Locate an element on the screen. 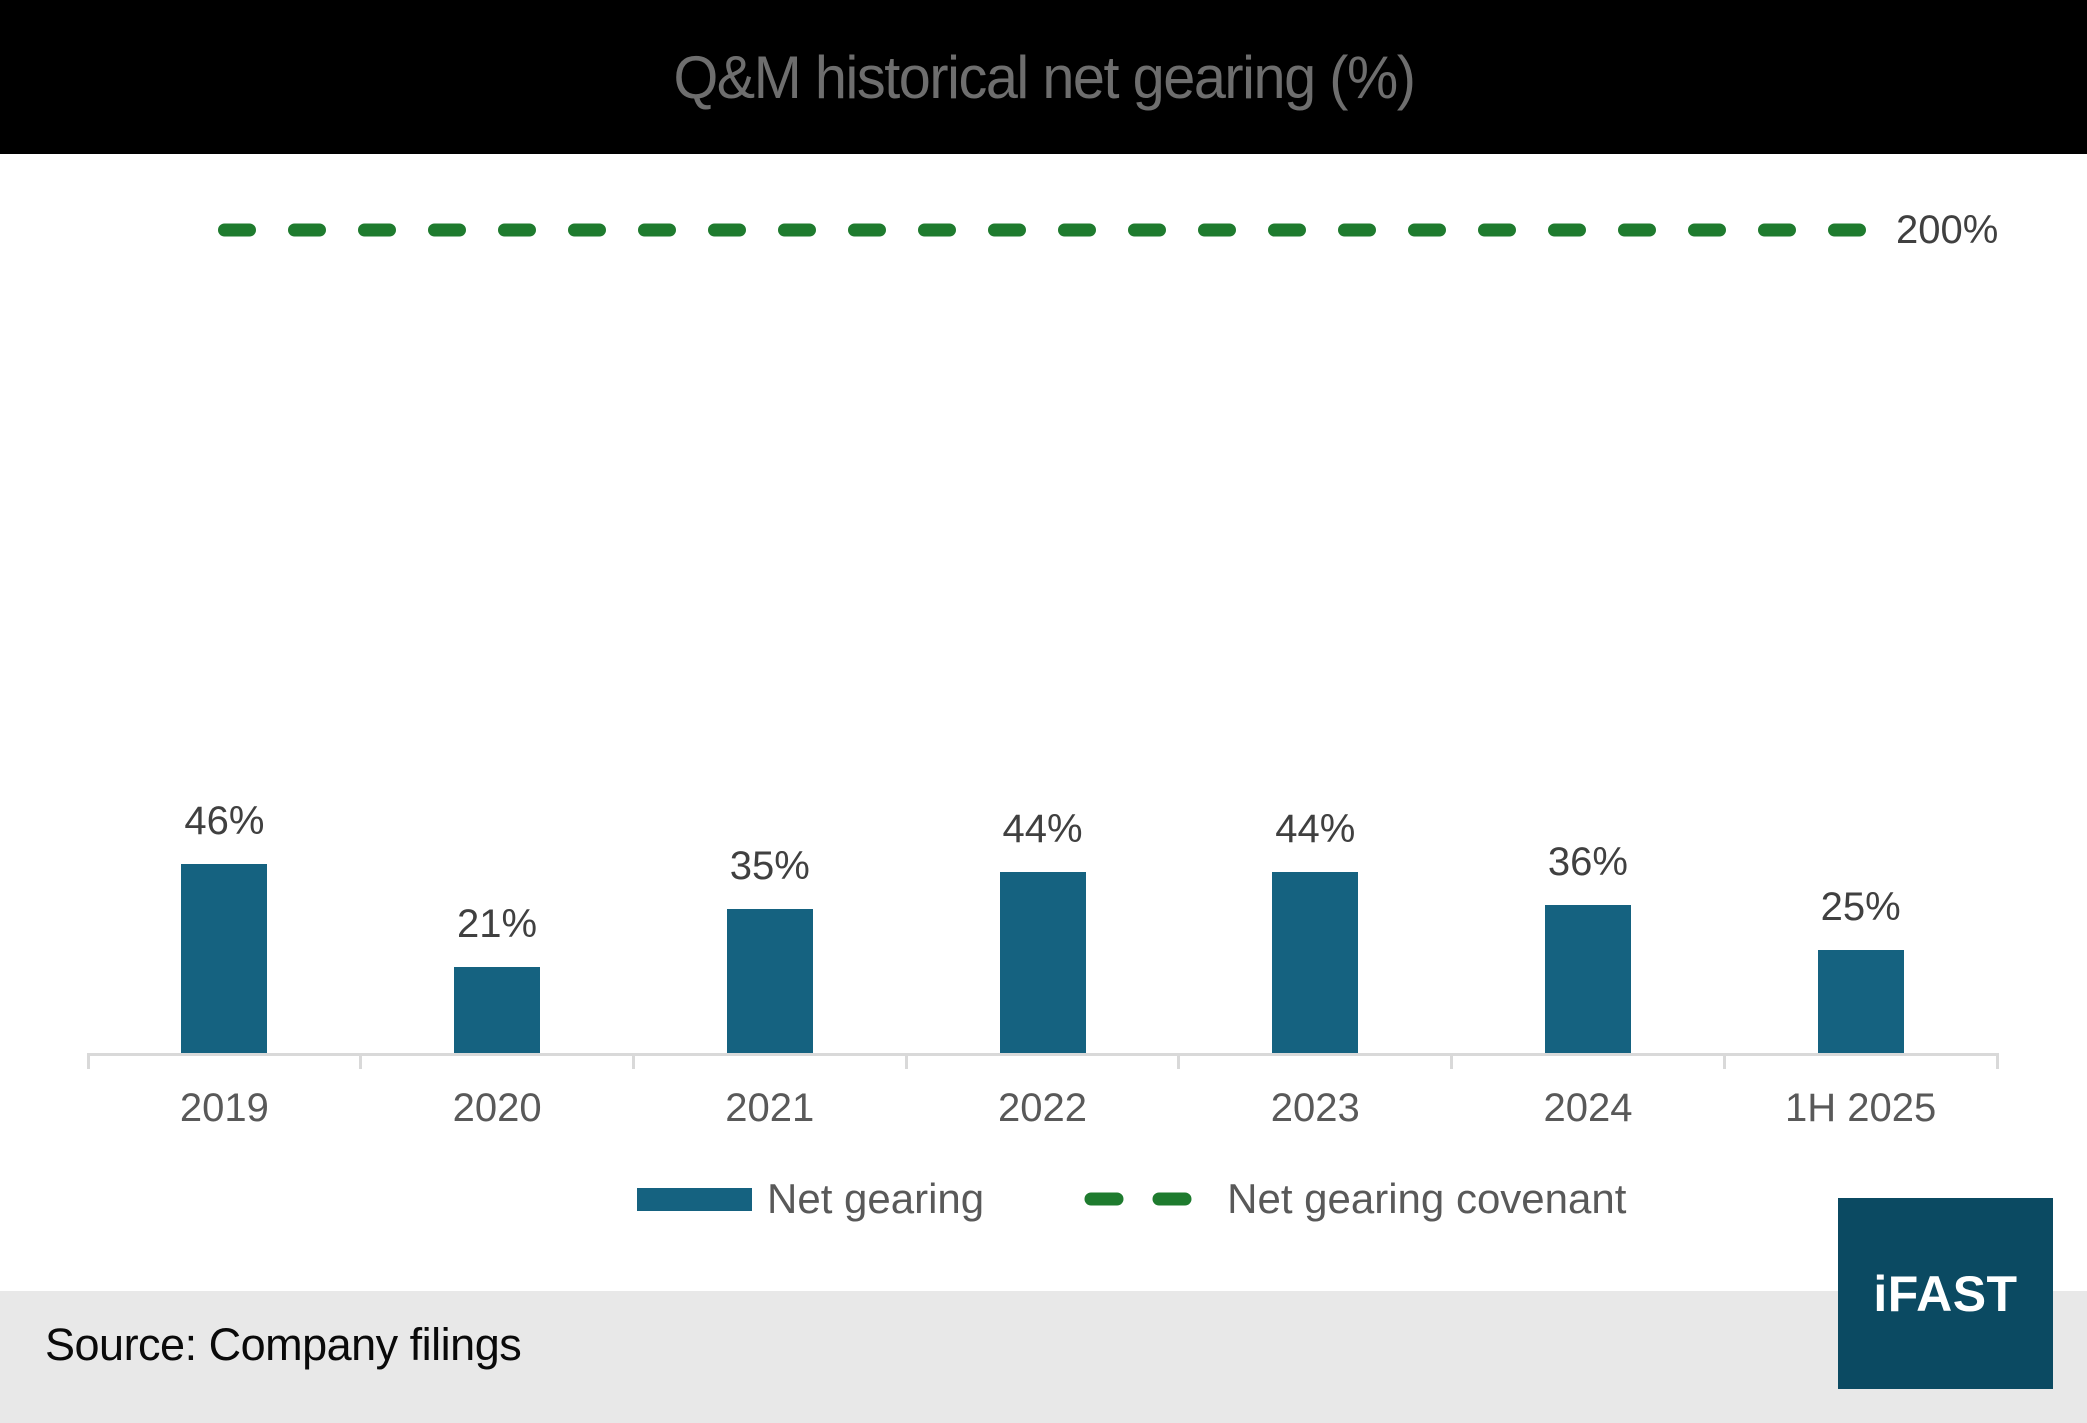 This screenshot has width=2087, height=1423. chart-title: Q&M historical net gearing (%) is located at coordinates (1044, 77).